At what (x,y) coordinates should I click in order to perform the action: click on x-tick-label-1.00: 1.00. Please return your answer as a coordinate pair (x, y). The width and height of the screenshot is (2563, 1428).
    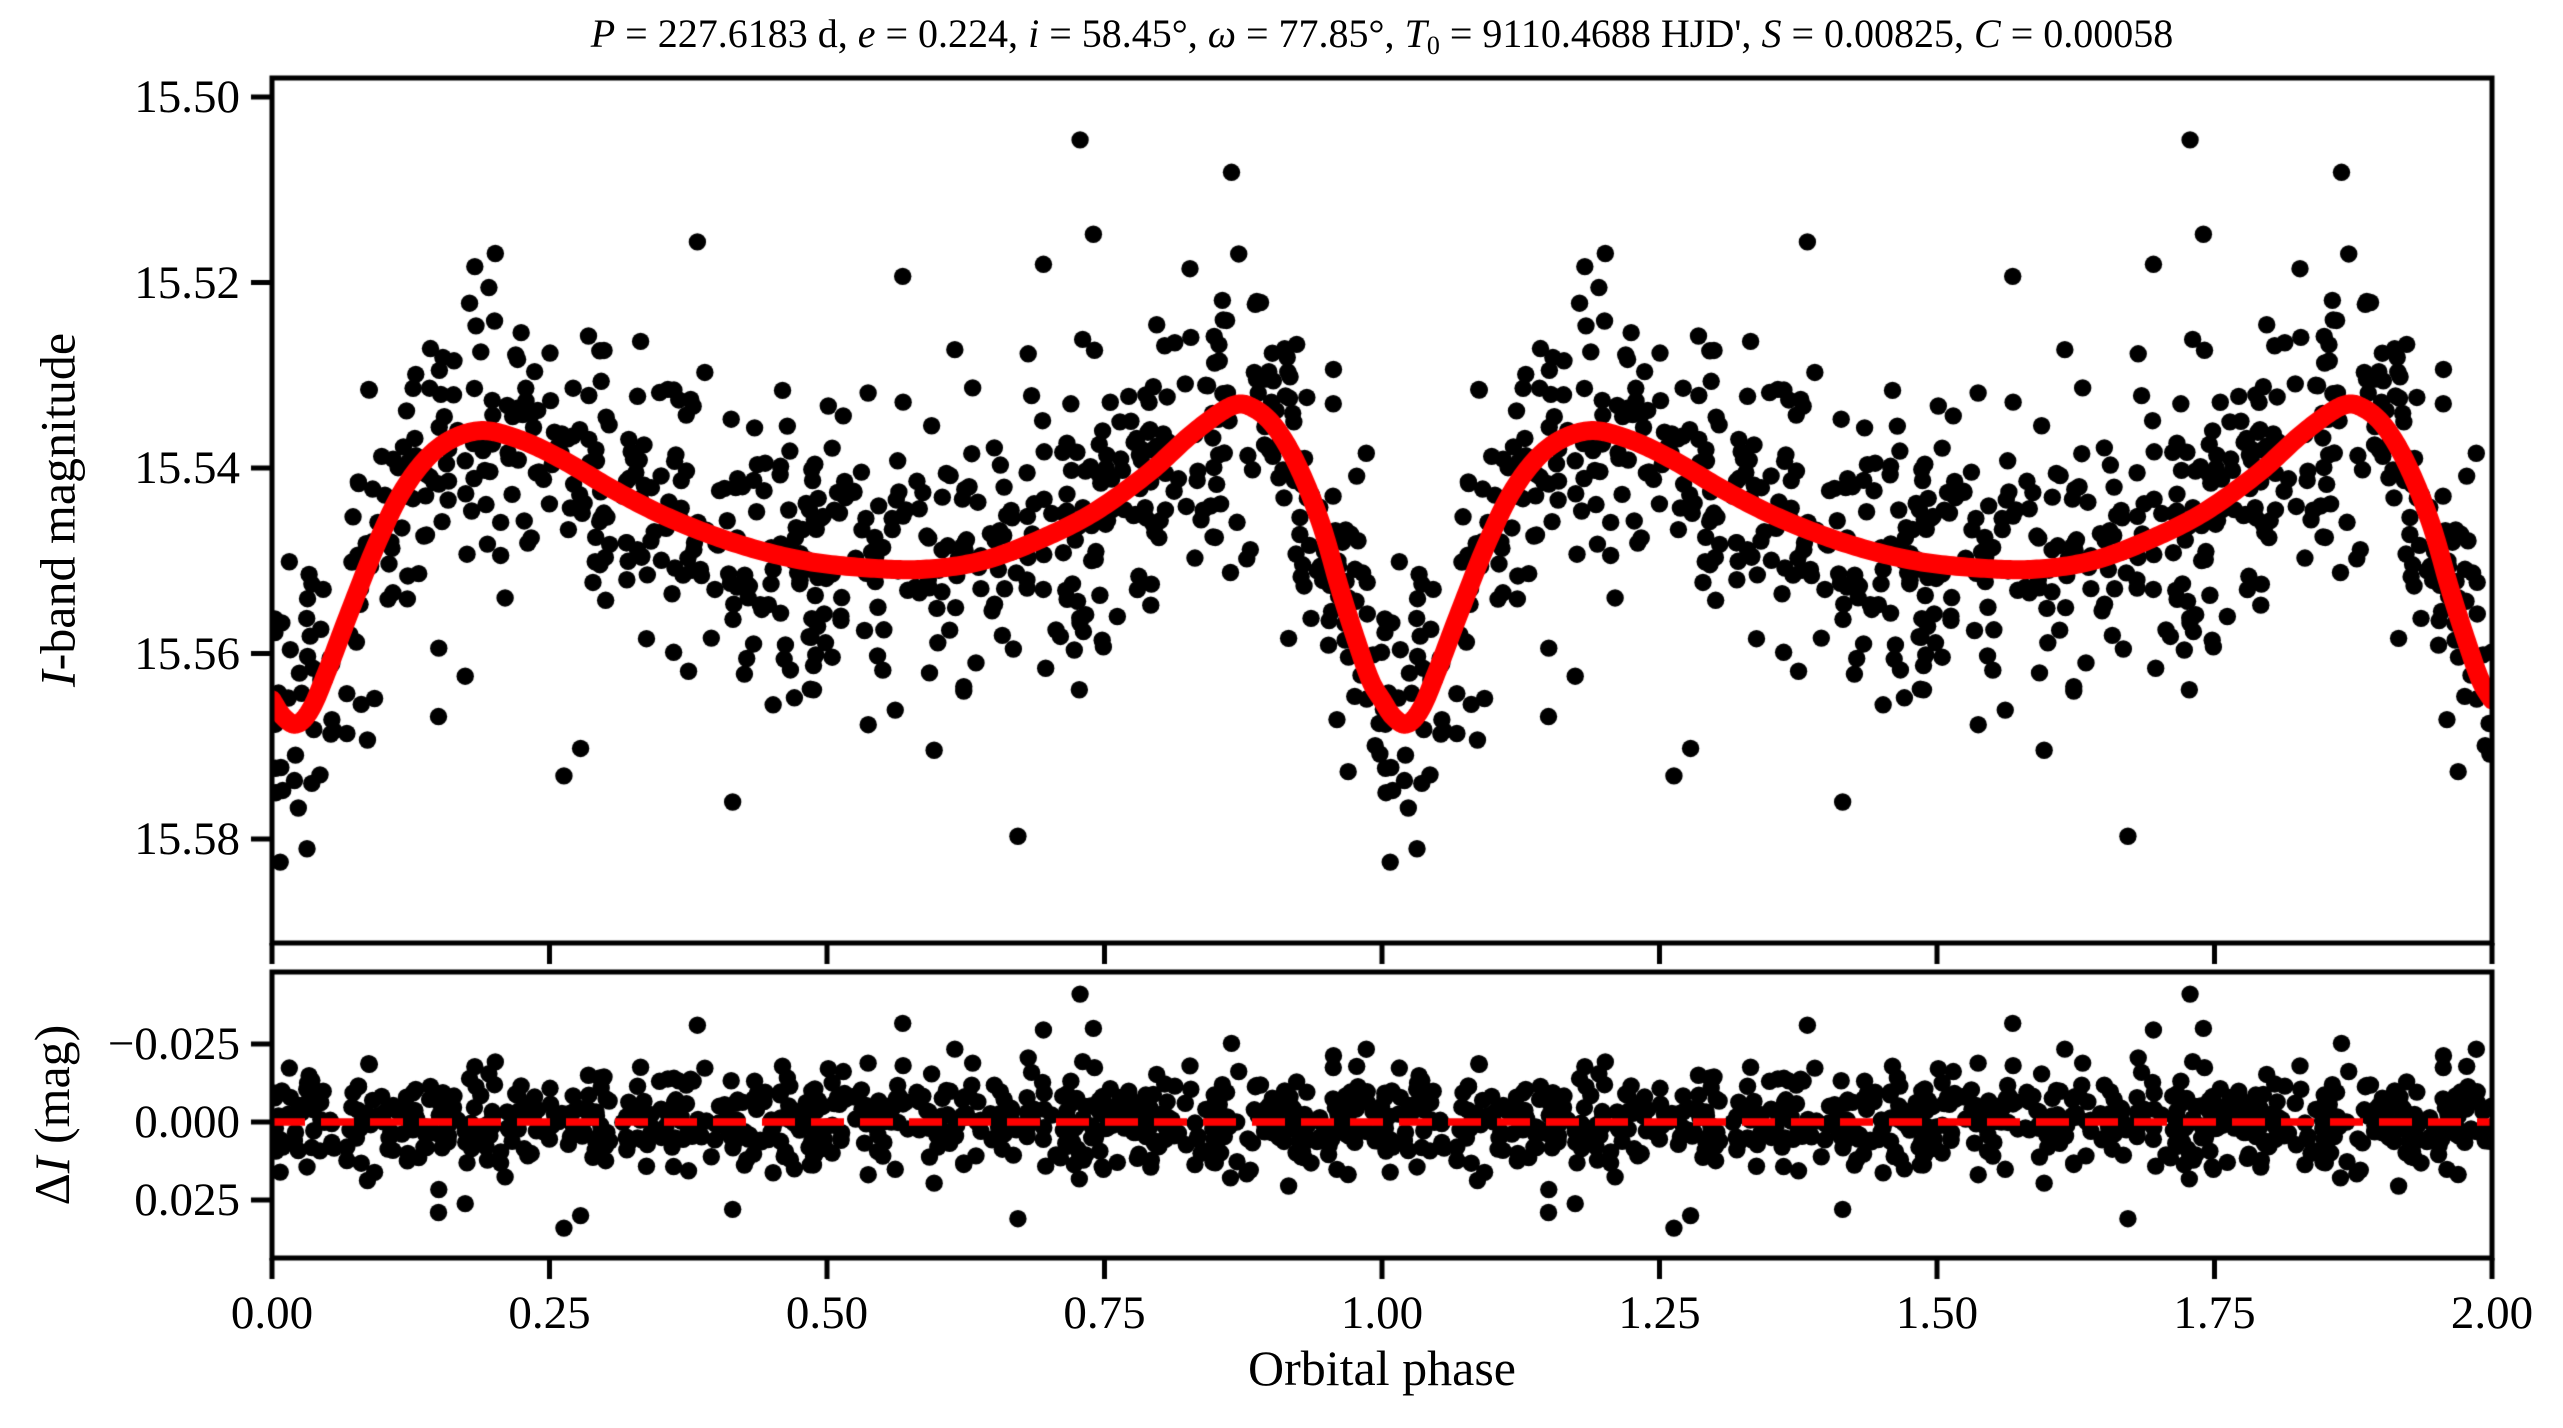
    Looking at the image, I should click on (1382, 1313).